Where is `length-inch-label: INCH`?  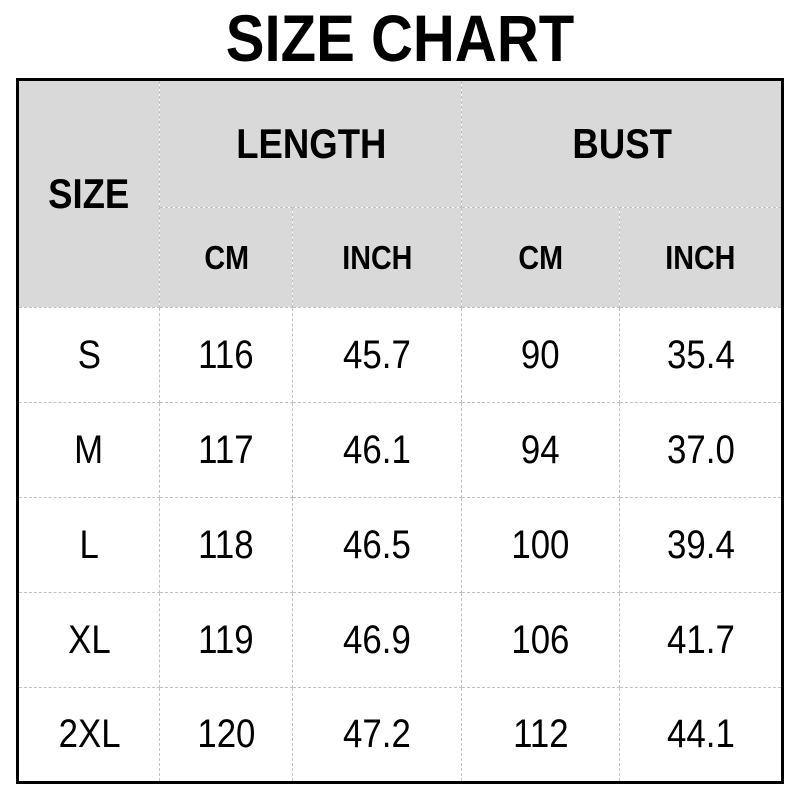 length-inch-label: INCH is located at coordinates (377, 257).